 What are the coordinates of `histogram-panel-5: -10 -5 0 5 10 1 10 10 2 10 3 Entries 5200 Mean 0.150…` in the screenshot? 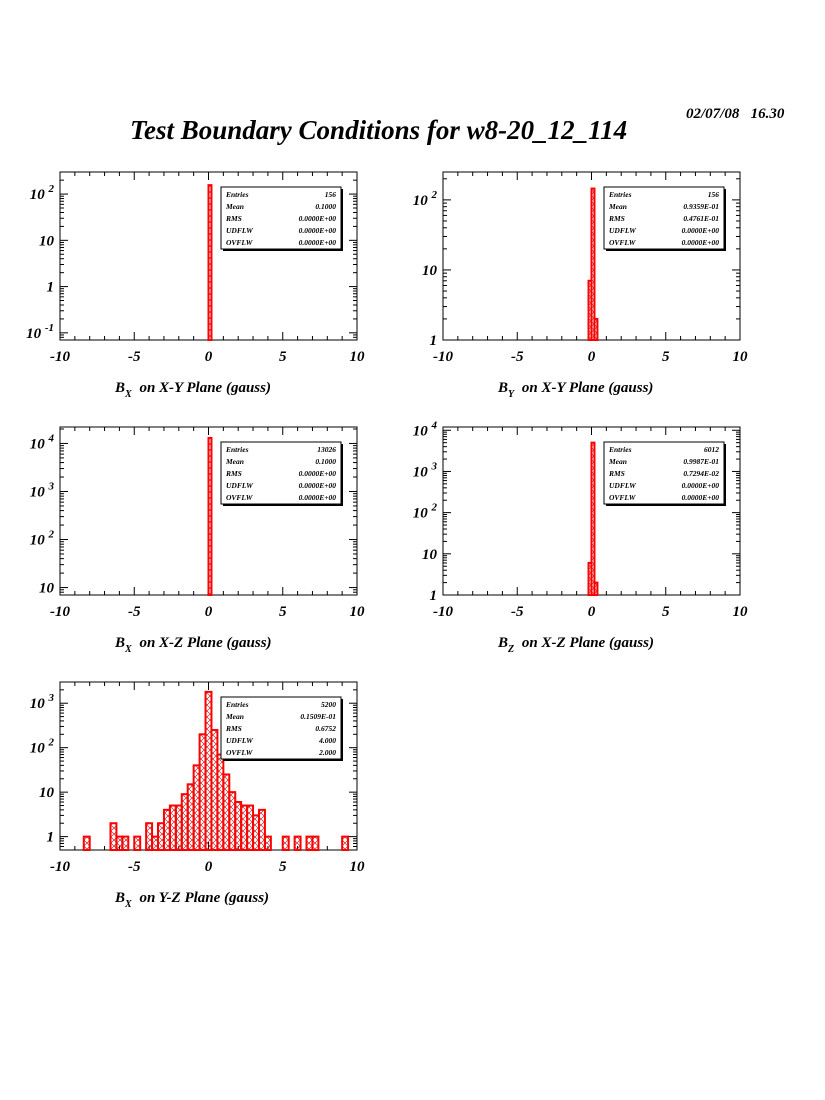 It's located at (197, 795).